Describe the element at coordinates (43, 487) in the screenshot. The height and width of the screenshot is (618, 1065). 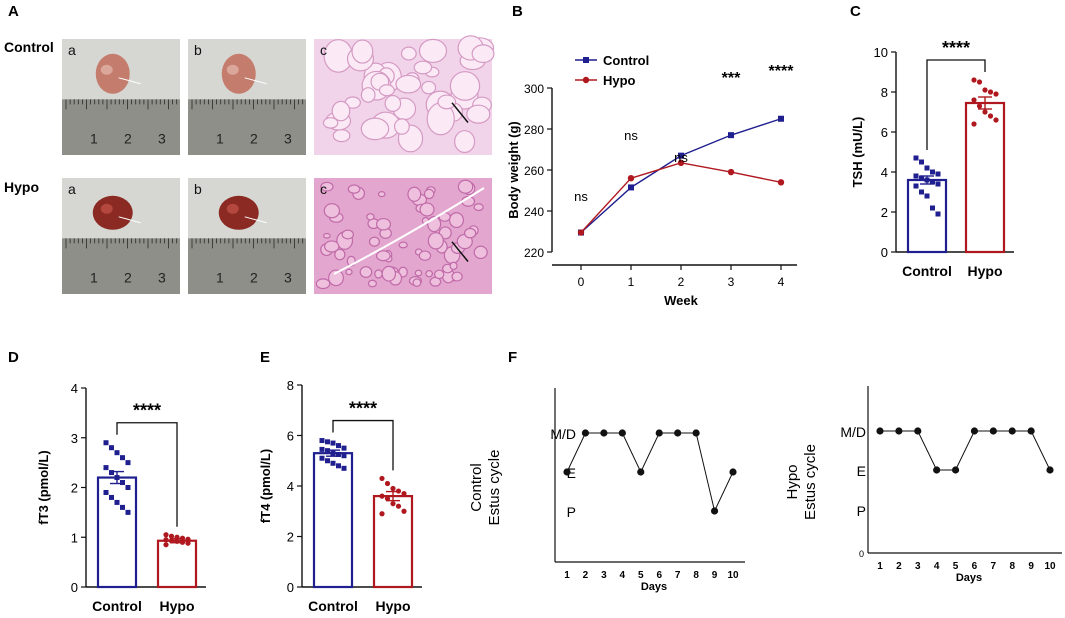
I see `y-axis-label: fT3 (pmol/L)` at that location.